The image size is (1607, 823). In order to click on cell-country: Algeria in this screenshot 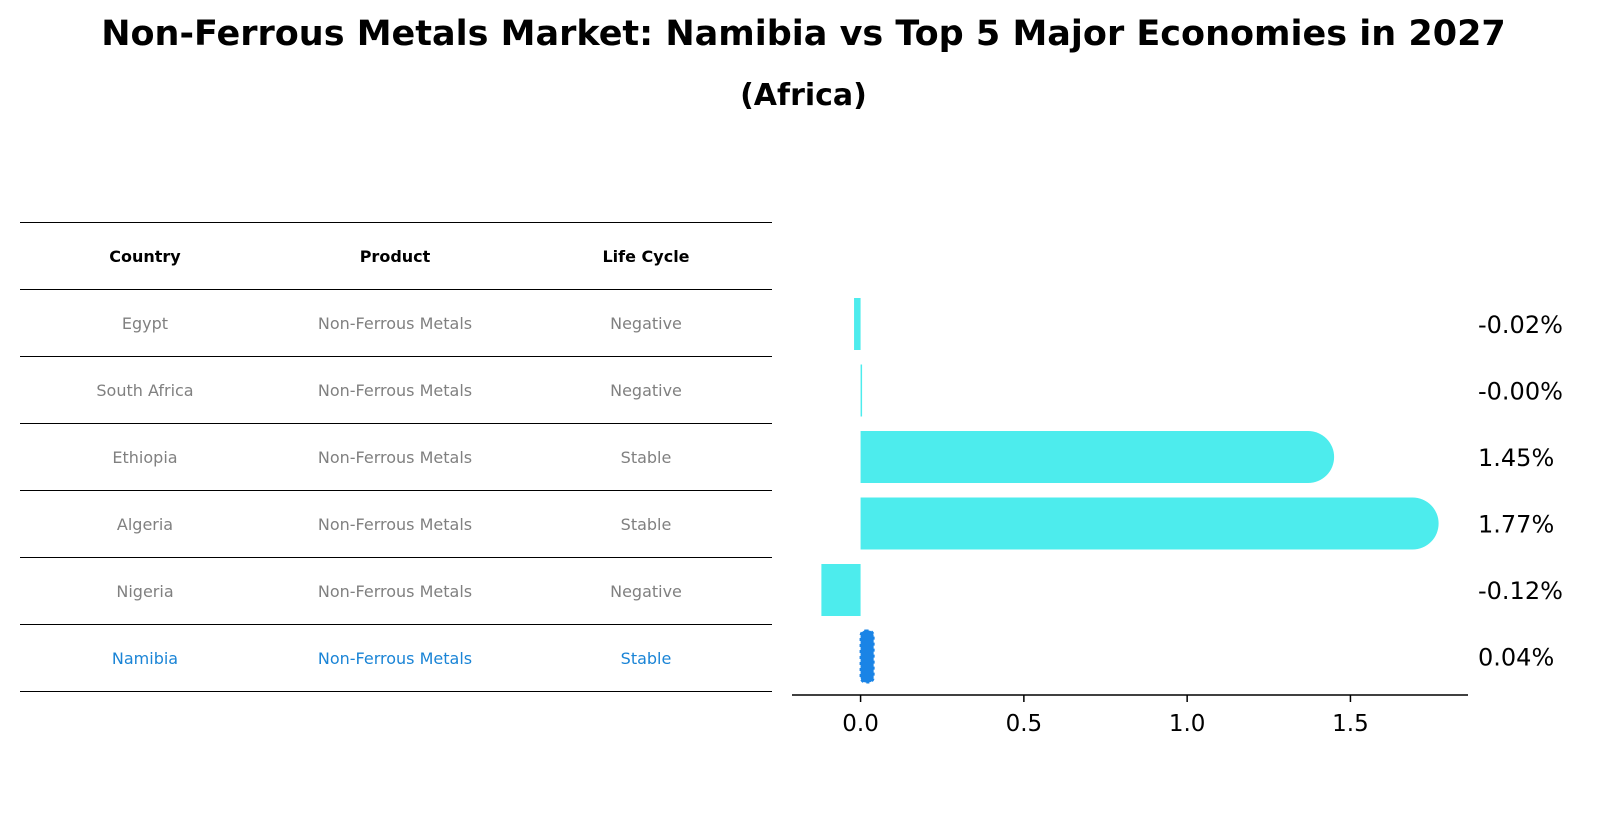, I will do `click(145, 524)`.